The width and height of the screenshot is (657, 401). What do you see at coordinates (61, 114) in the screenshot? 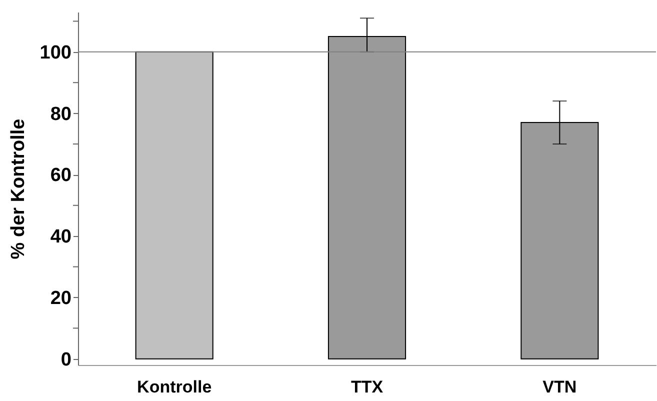
I see `y-tick-label: 80` at bounding box center [61, 114].